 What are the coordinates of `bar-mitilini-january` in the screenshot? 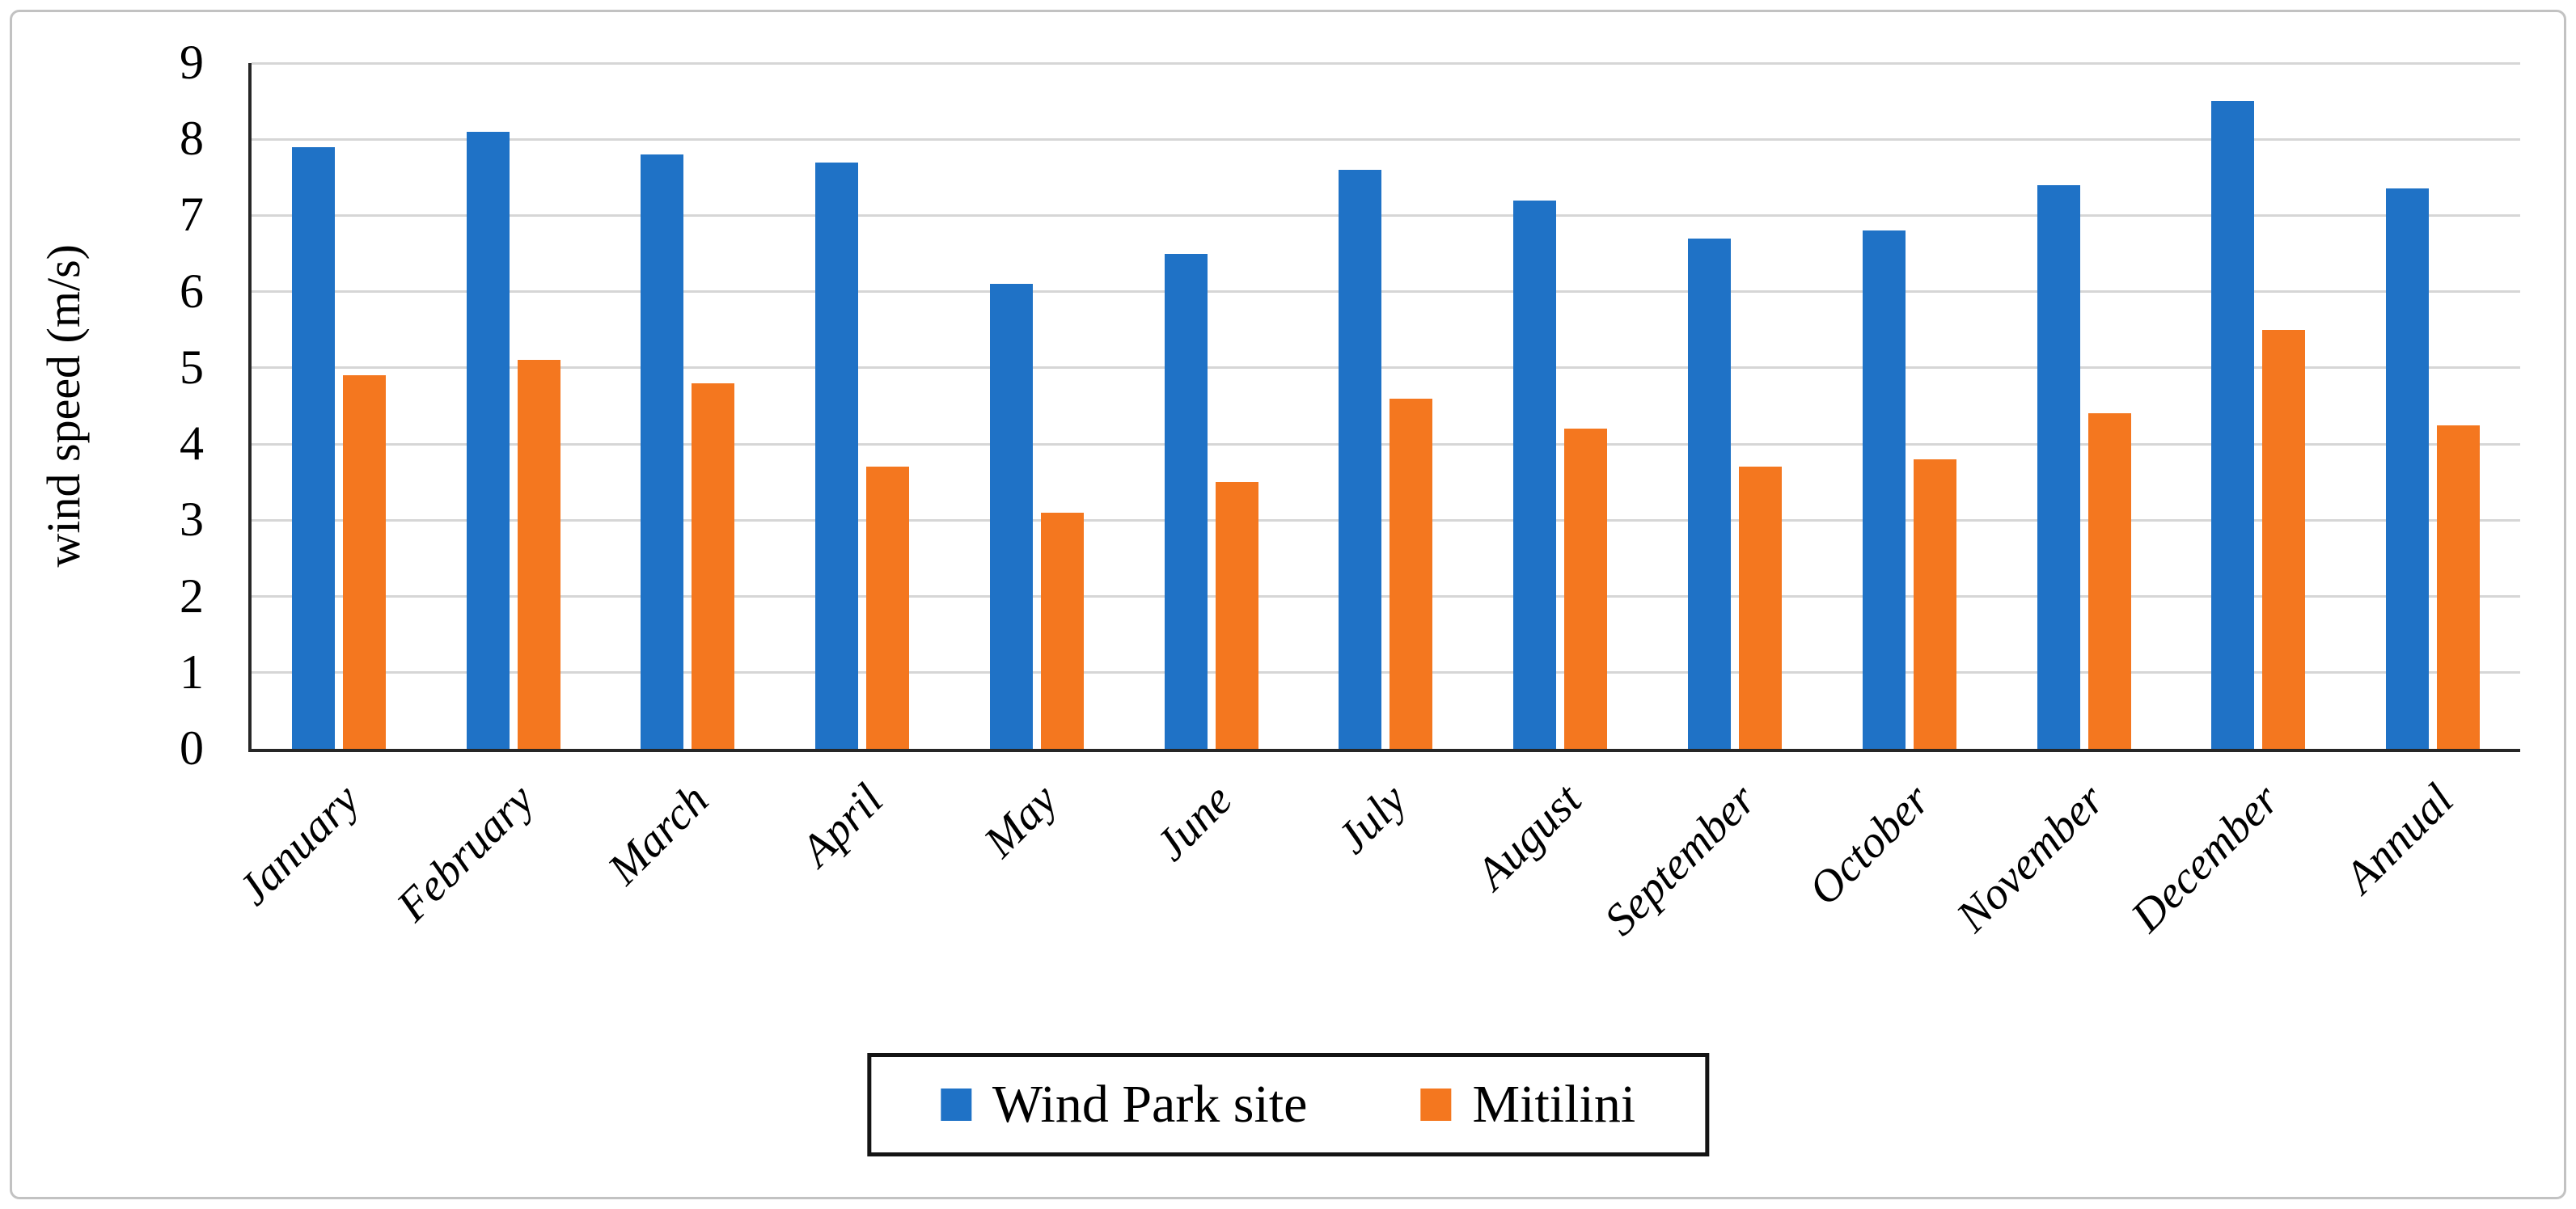 It's located at (364, 562).